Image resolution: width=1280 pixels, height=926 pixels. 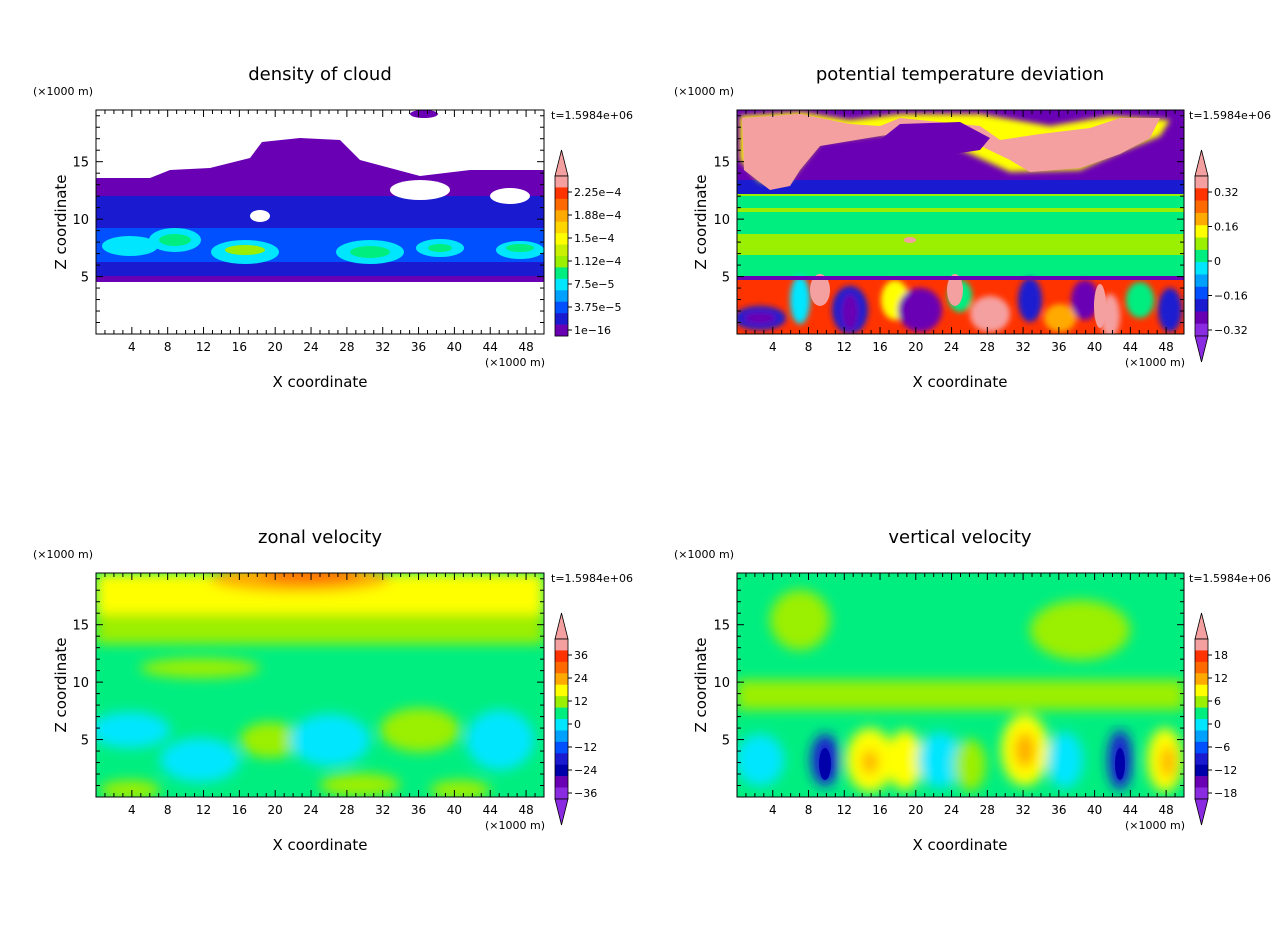 I want to click on colorbar-label: 18, so click(x=1221, y=655).